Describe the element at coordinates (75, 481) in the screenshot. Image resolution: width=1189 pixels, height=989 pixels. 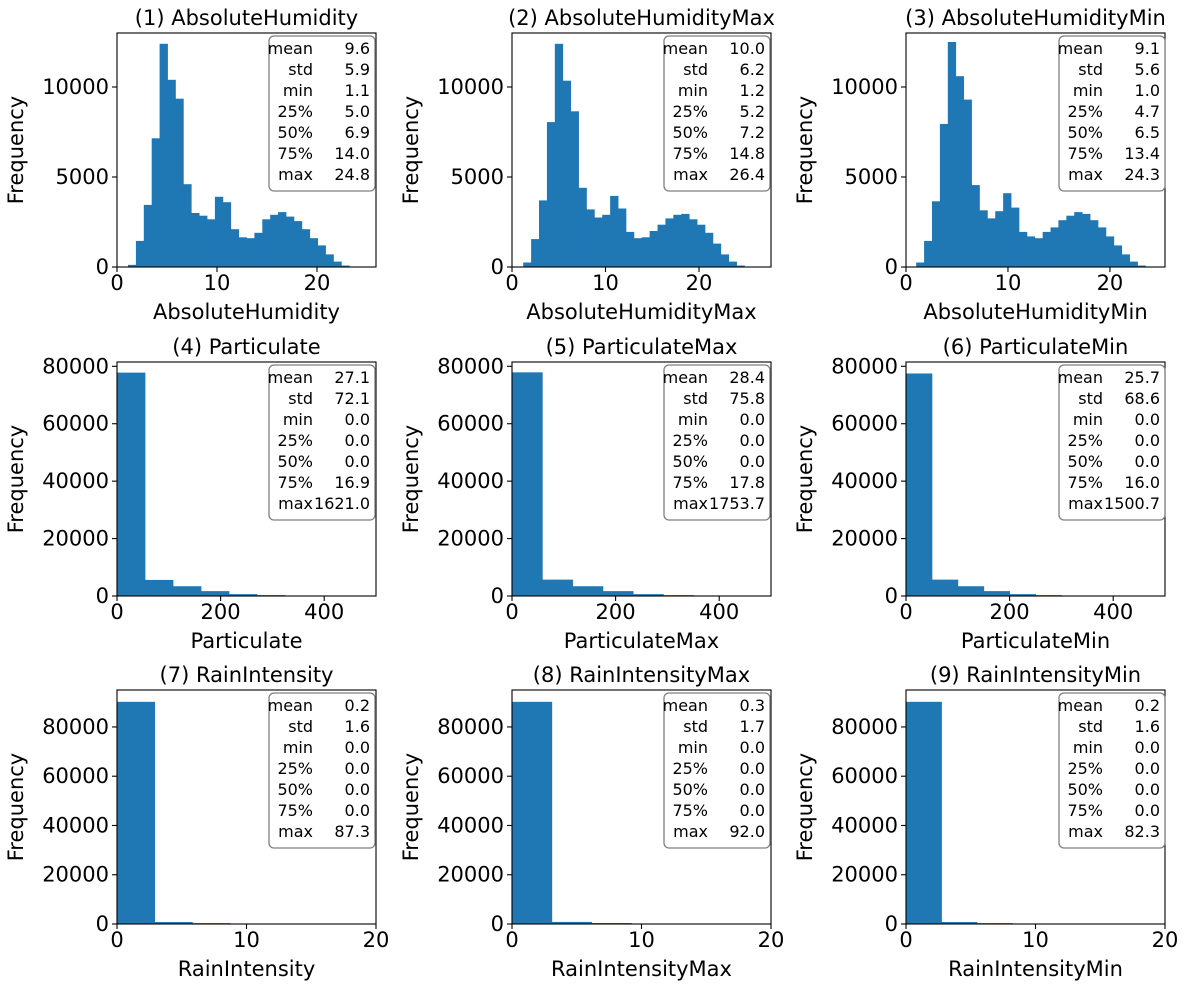
I see `y-tick-label: 40000` at that location.